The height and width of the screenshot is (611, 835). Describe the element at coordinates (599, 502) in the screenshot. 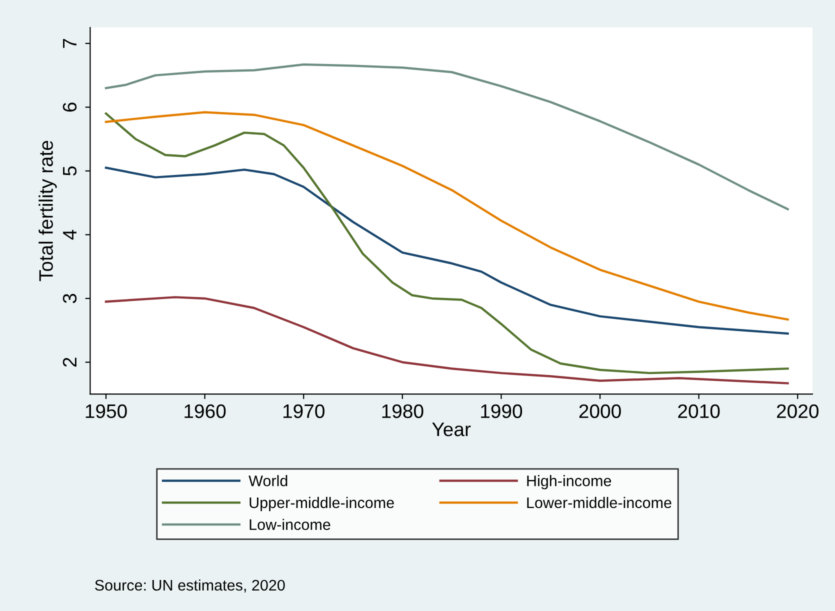

I see `legend-label: Lower-middle-income` at that location.